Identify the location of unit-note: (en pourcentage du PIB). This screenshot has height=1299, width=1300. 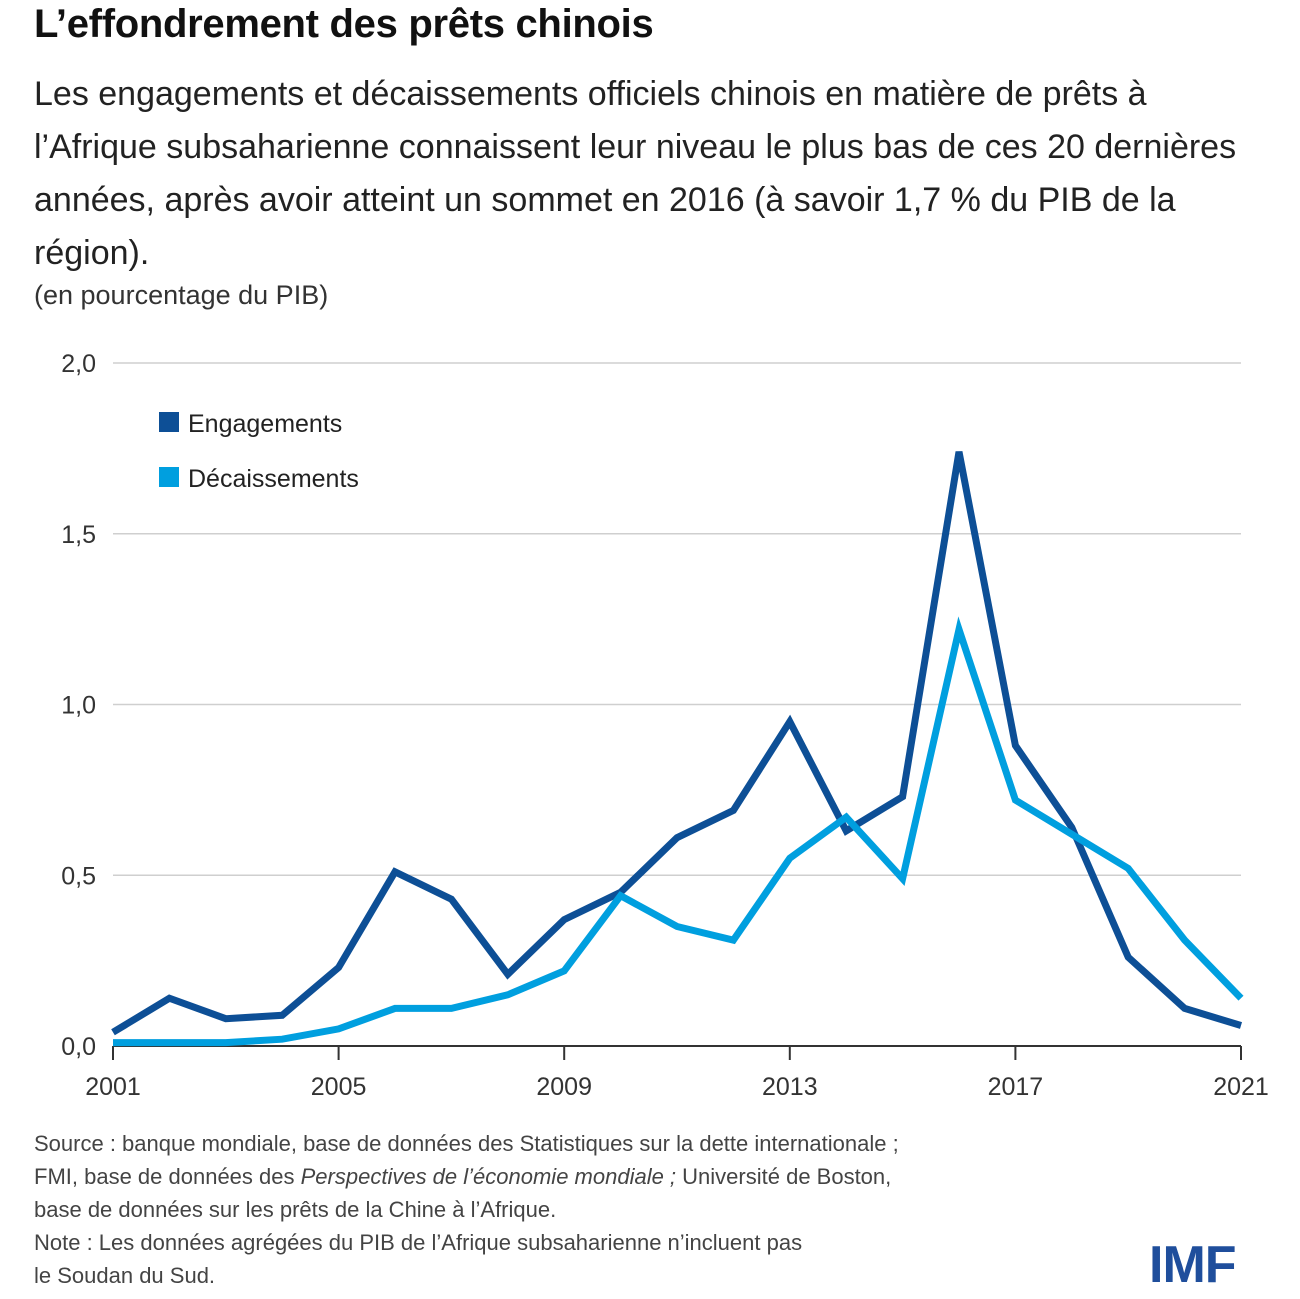
(181, 295).